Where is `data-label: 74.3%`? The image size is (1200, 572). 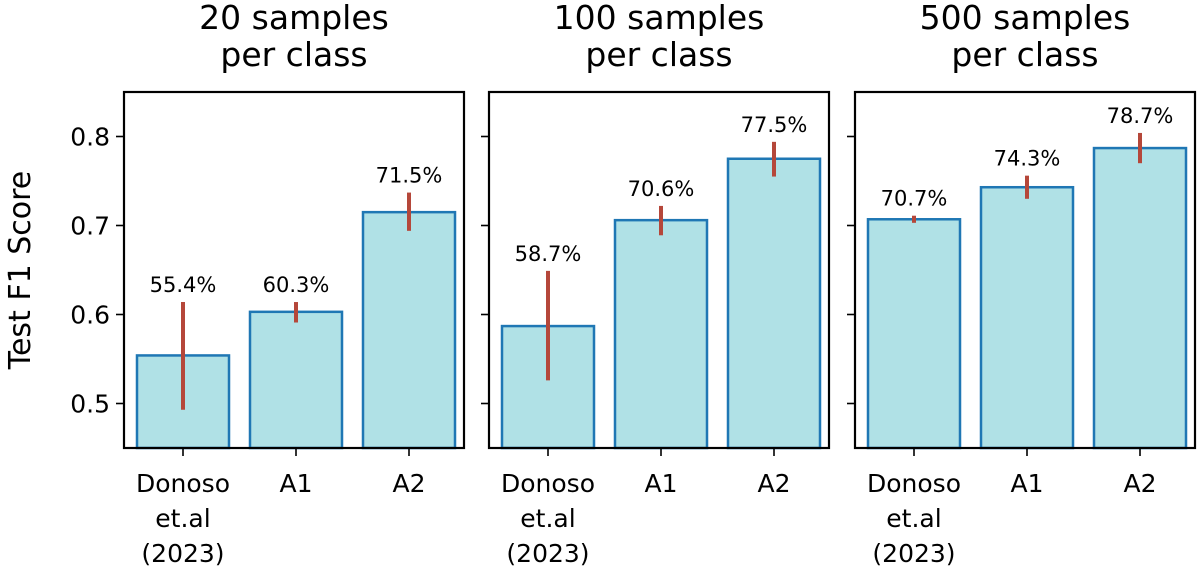
data-label: 74.3% is located at coordinates (1027, 159).